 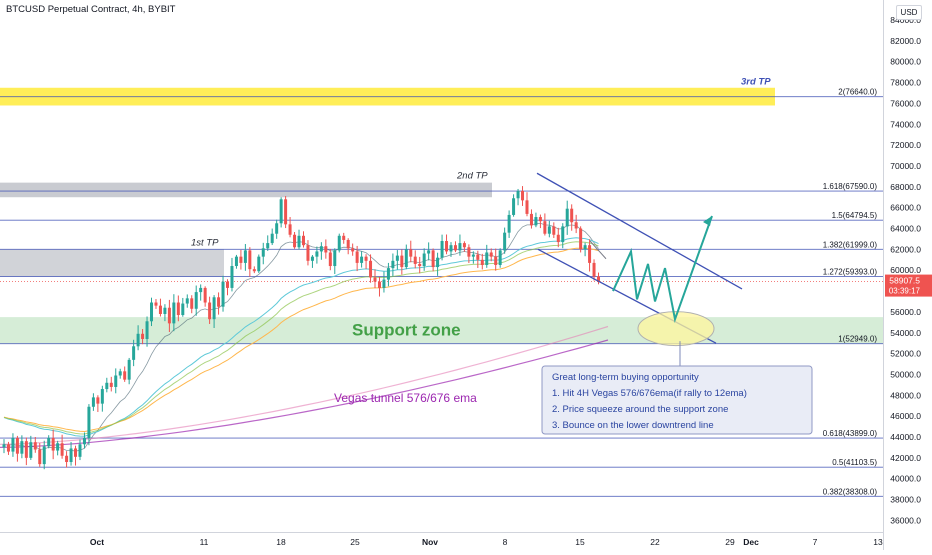 What do you see at coordinates (751, 542) in the screenshot?
I see `time-tick-label: Dec` at bounding box center [751, 542].